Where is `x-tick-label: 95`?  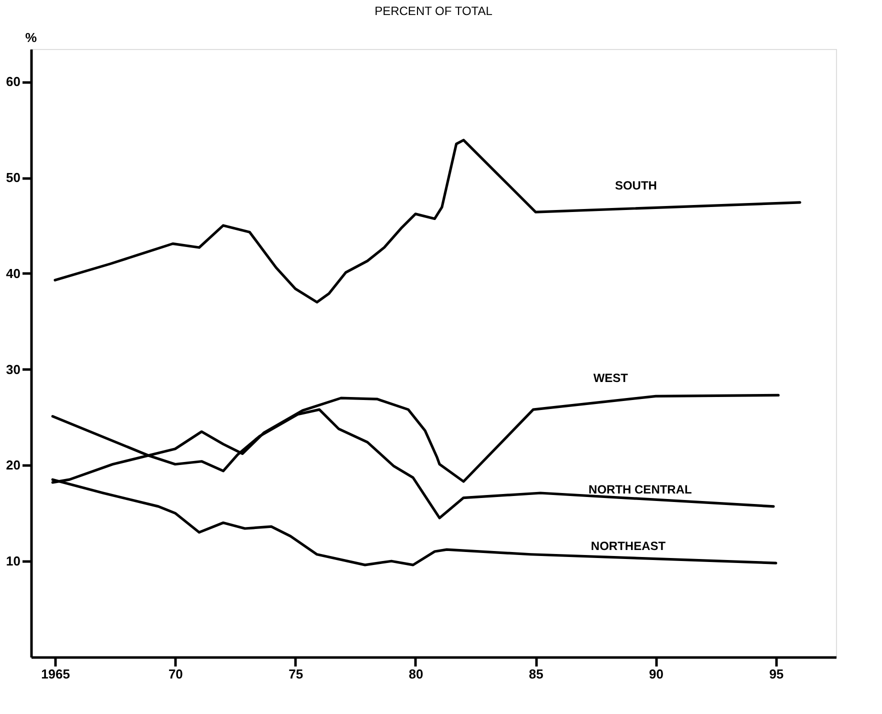
x-tick-label: 95 is located at coordinates (776, 674).